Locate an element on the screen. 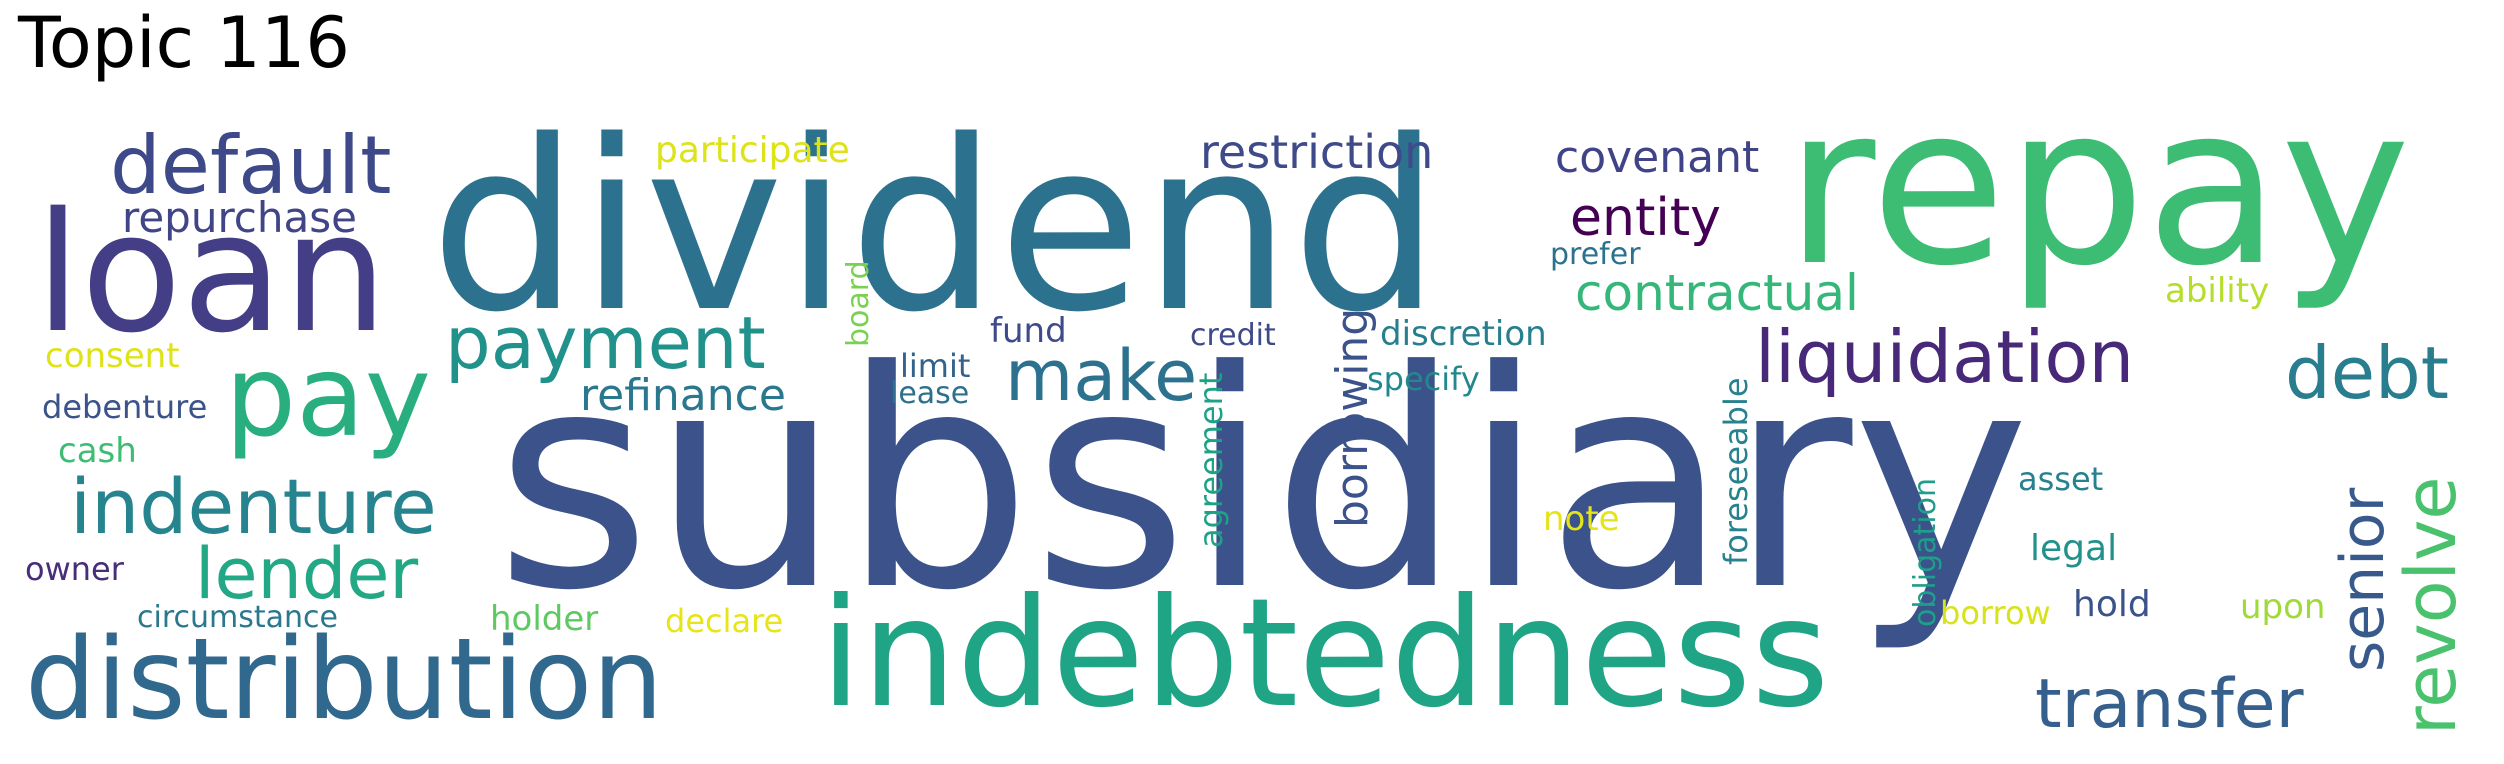 This screenshot has width=2504, height=764. word: make is located at coordinates (1101, 376).